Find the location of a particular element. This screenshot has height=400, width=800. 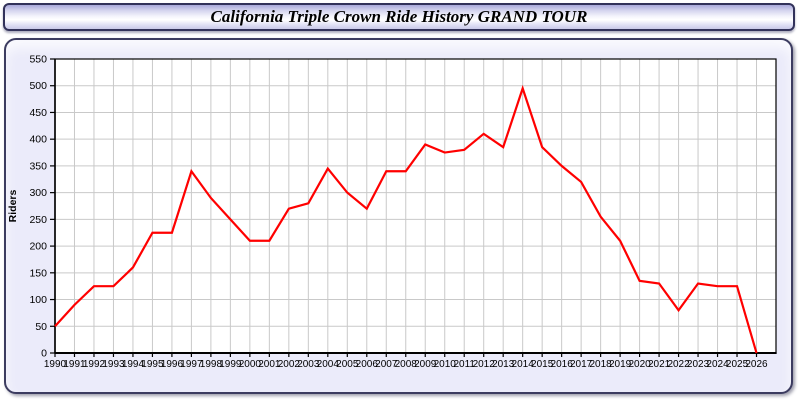

x-tick-label: 2002 is located at coordinates (289, 364).